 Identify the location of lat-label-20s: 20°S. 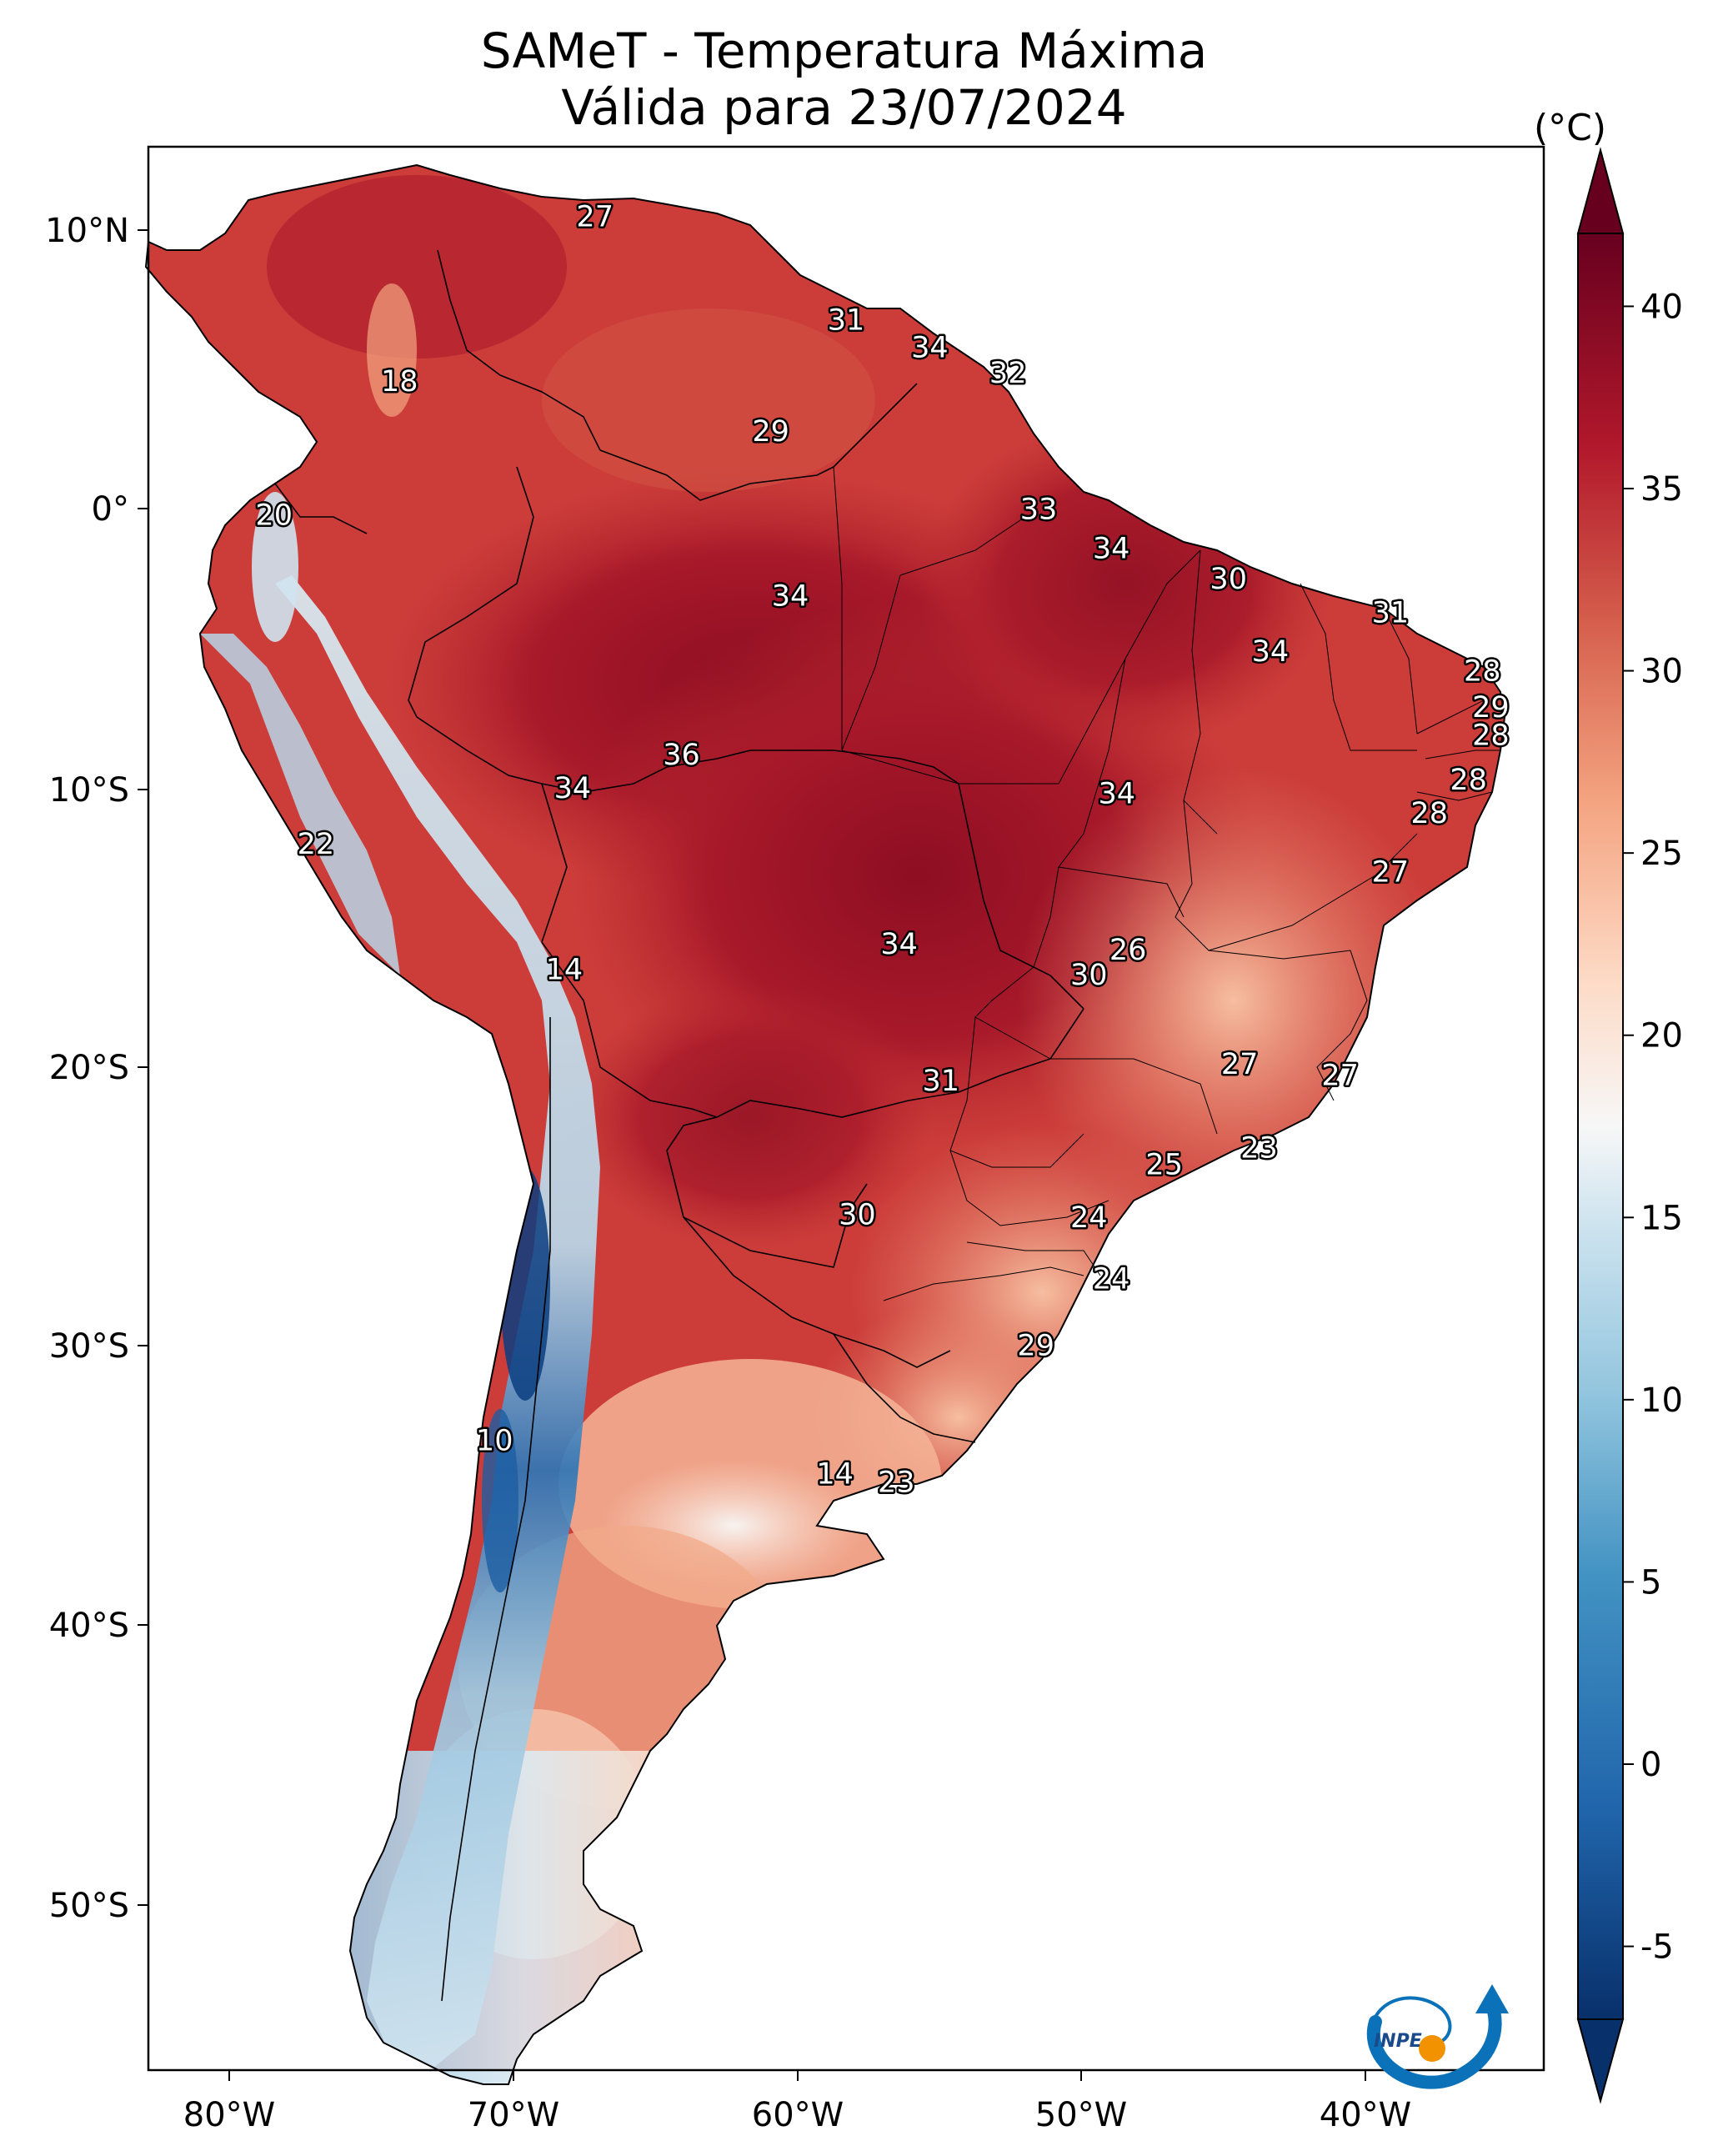
(89, 1068).